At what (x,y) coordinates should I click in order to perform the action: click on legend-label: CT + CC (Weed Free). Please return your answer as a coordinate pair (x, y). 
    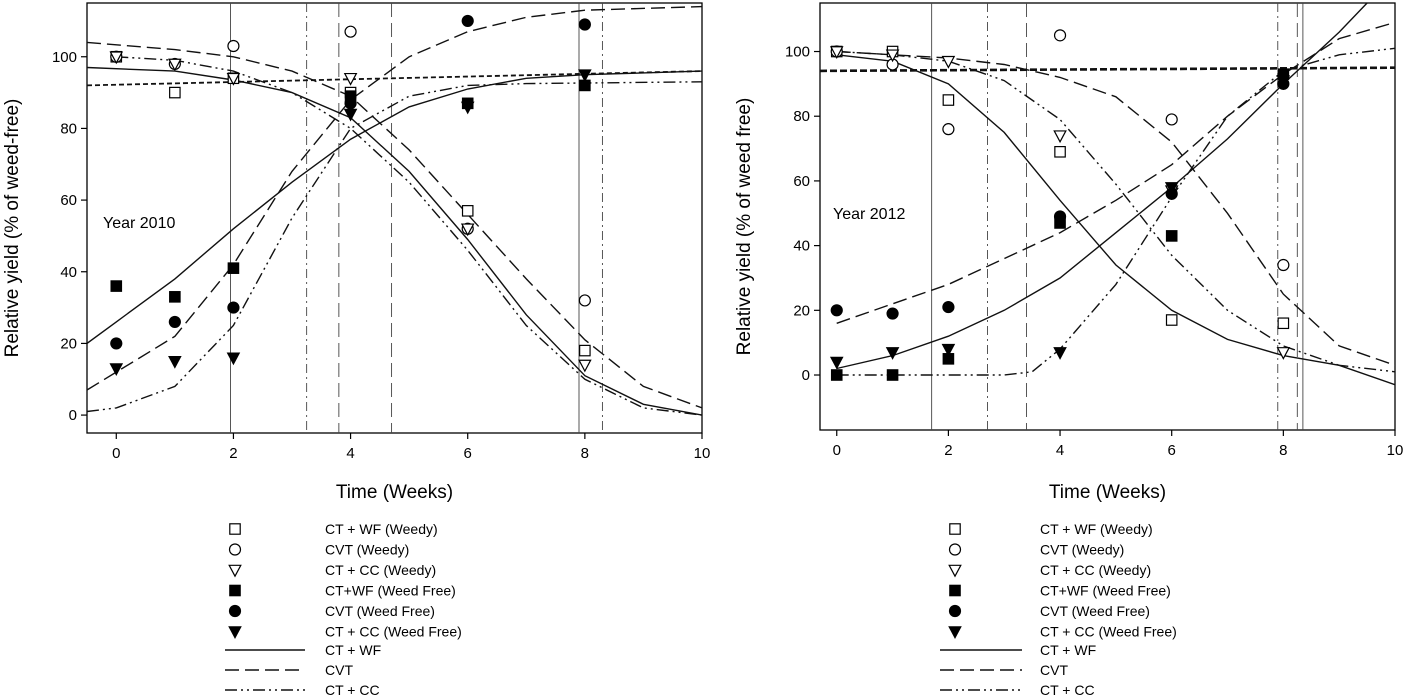
    Looking at the image, I should click on (1108, 632).